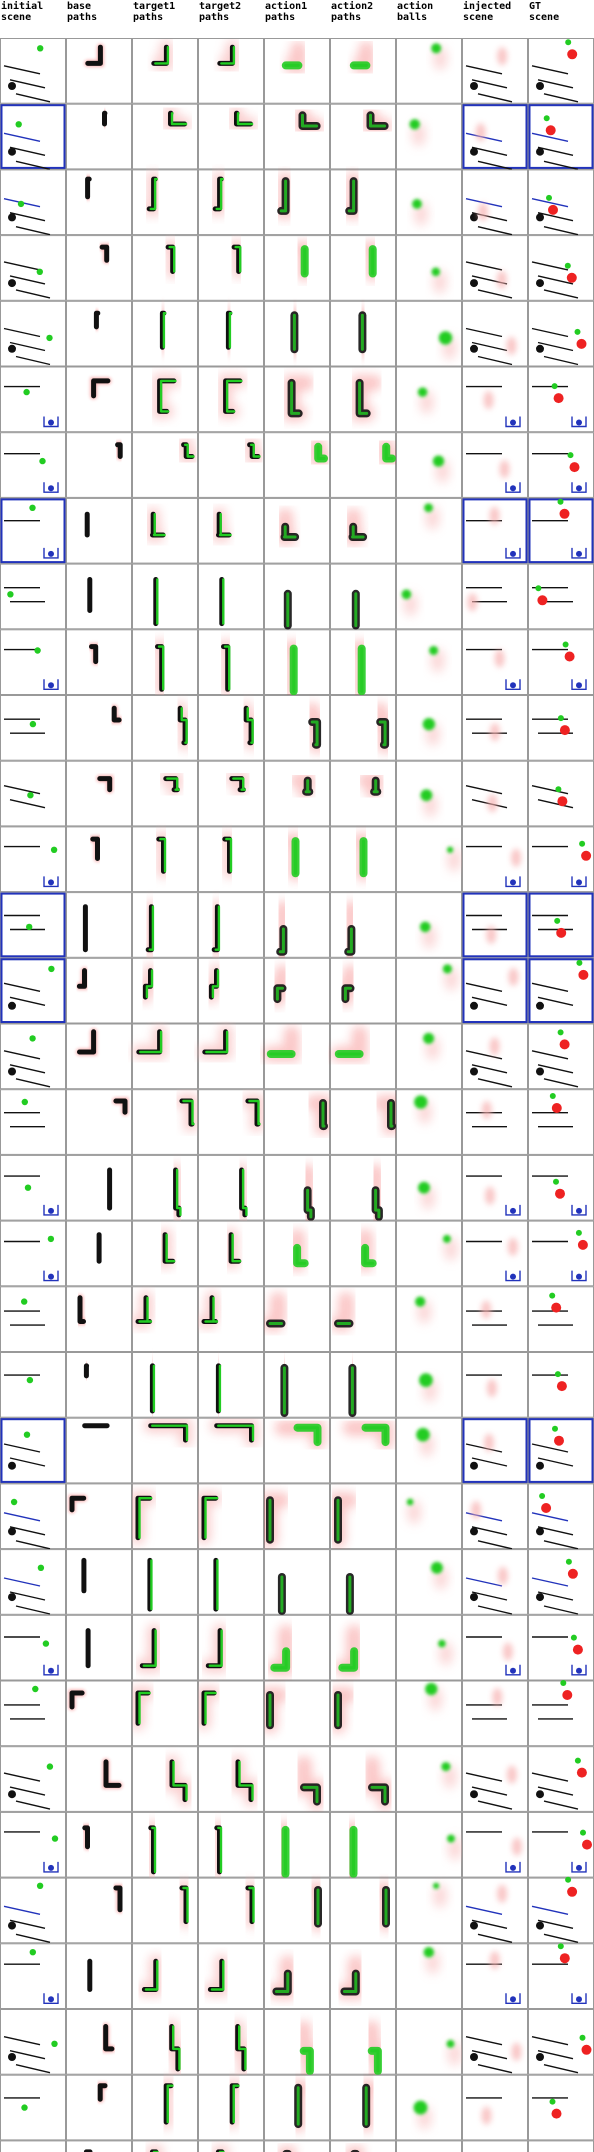  I want to click on cell-r9-c7, so click(495, 662).